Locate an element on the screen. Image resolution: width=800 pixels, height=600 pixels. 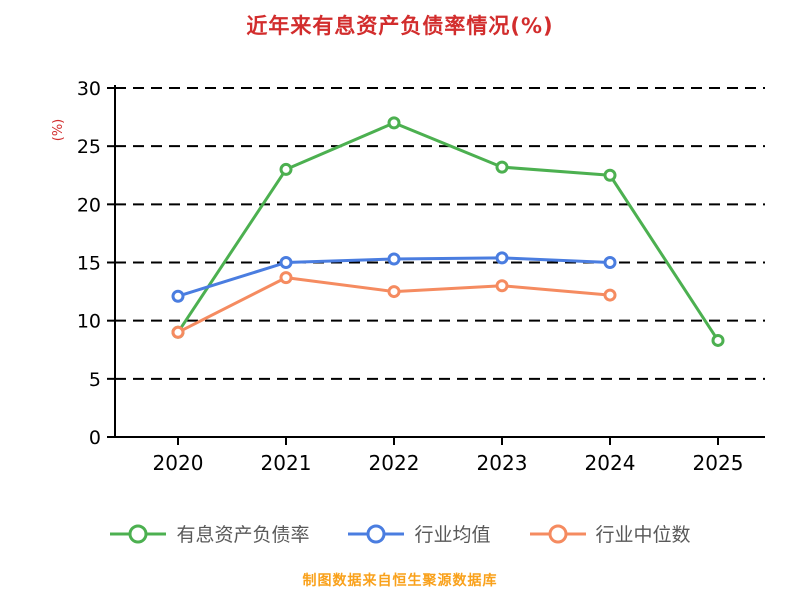
legend-label: 行业中位数 is located at coordinates (643, 535).